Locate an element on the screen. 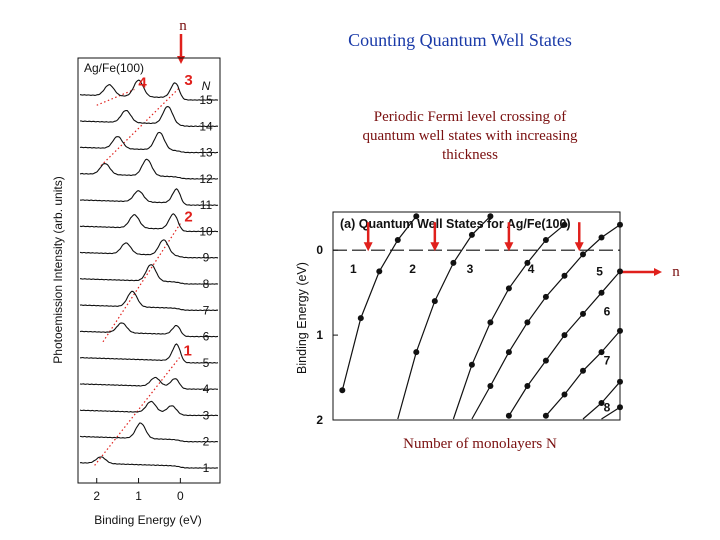 The height and width of the screenshot is (540, 720). left-x-axis-label: Binding Energy (eV) is located at coordinates (147, 520).